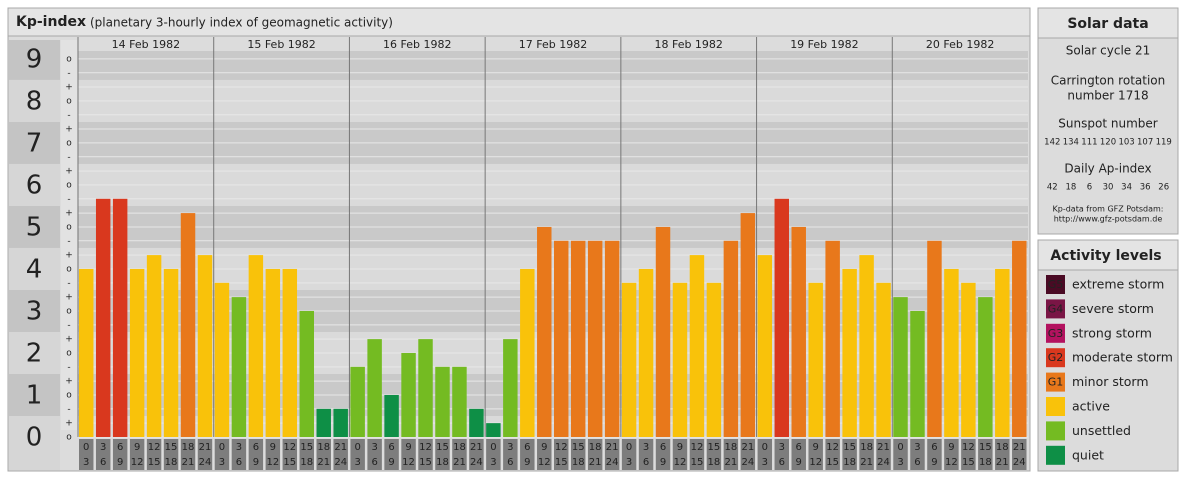 This screenshot has height=480, width=1184. Describe the element at coordinates (34, 395) in the screenshot. I see `y-tick-label: 1` at that location.